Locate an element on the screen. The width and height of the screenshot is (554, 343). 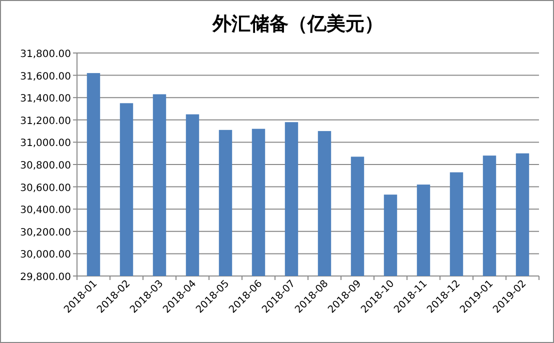
y-tick-label: 31,600.00 is located at coordinates (45, 76).